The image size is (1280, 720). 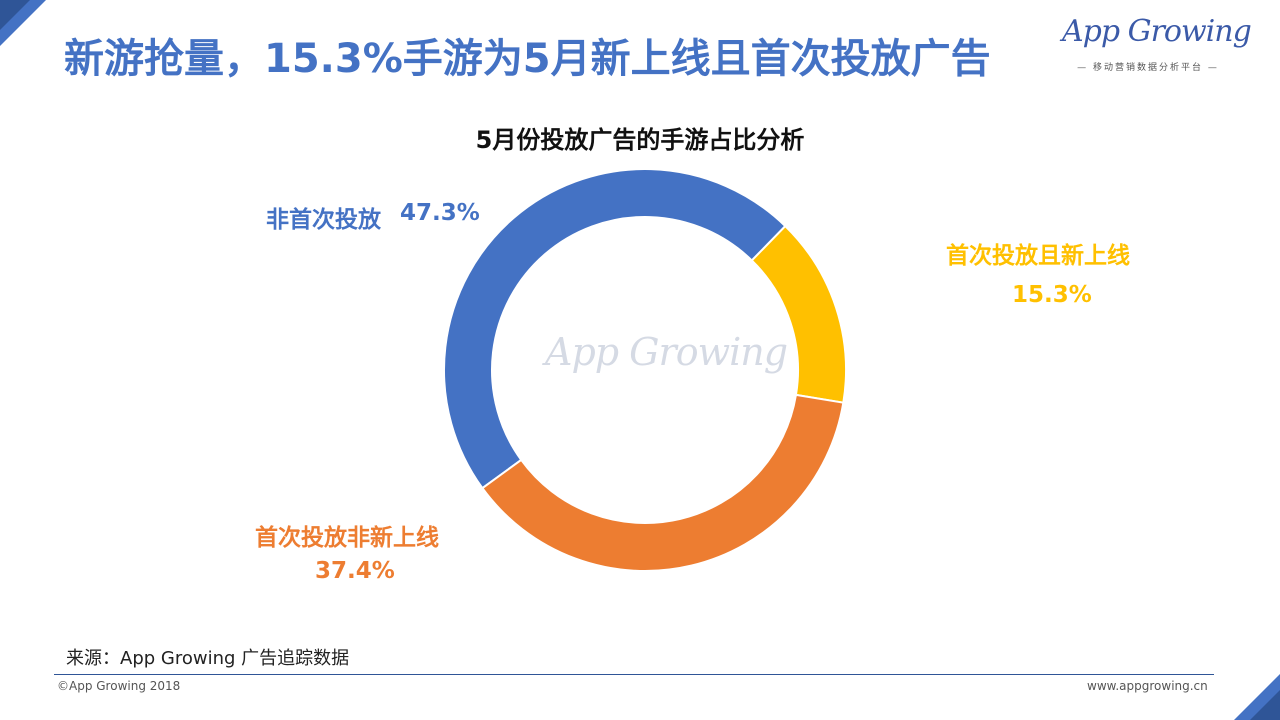 I want to click on slice-label-first-not-new: 首次投放非新上线, so click(x=347, y=538).